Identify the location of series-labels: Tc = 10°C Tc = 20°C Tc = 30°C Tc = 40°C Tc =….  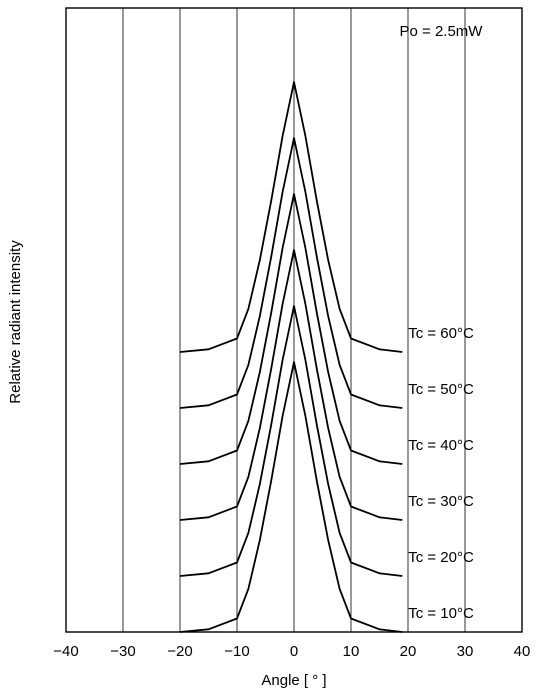
(441, 473).